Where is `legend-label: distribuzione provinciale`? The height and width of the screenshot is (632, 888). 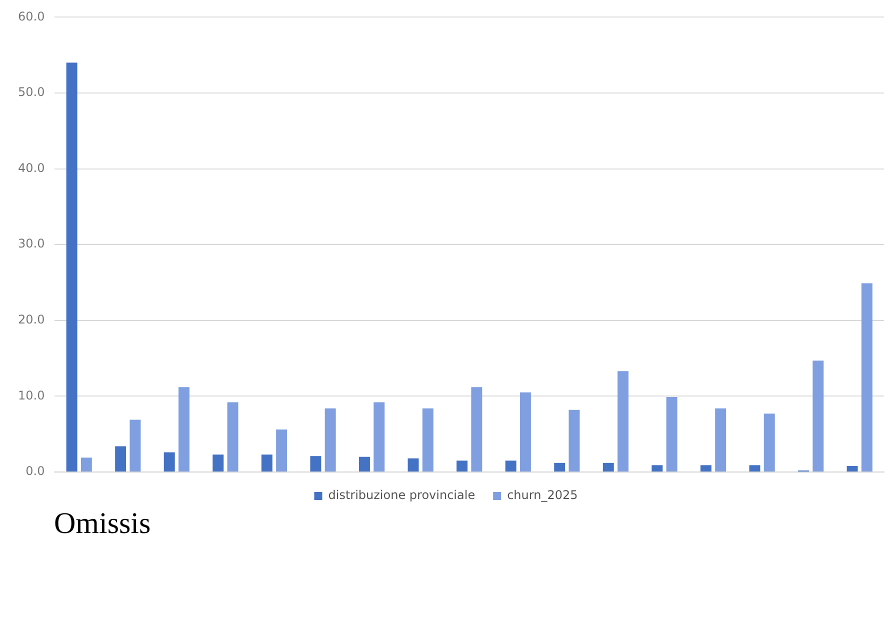 legend-label: distribuzione provinciale is located at coordinates (402, 495).